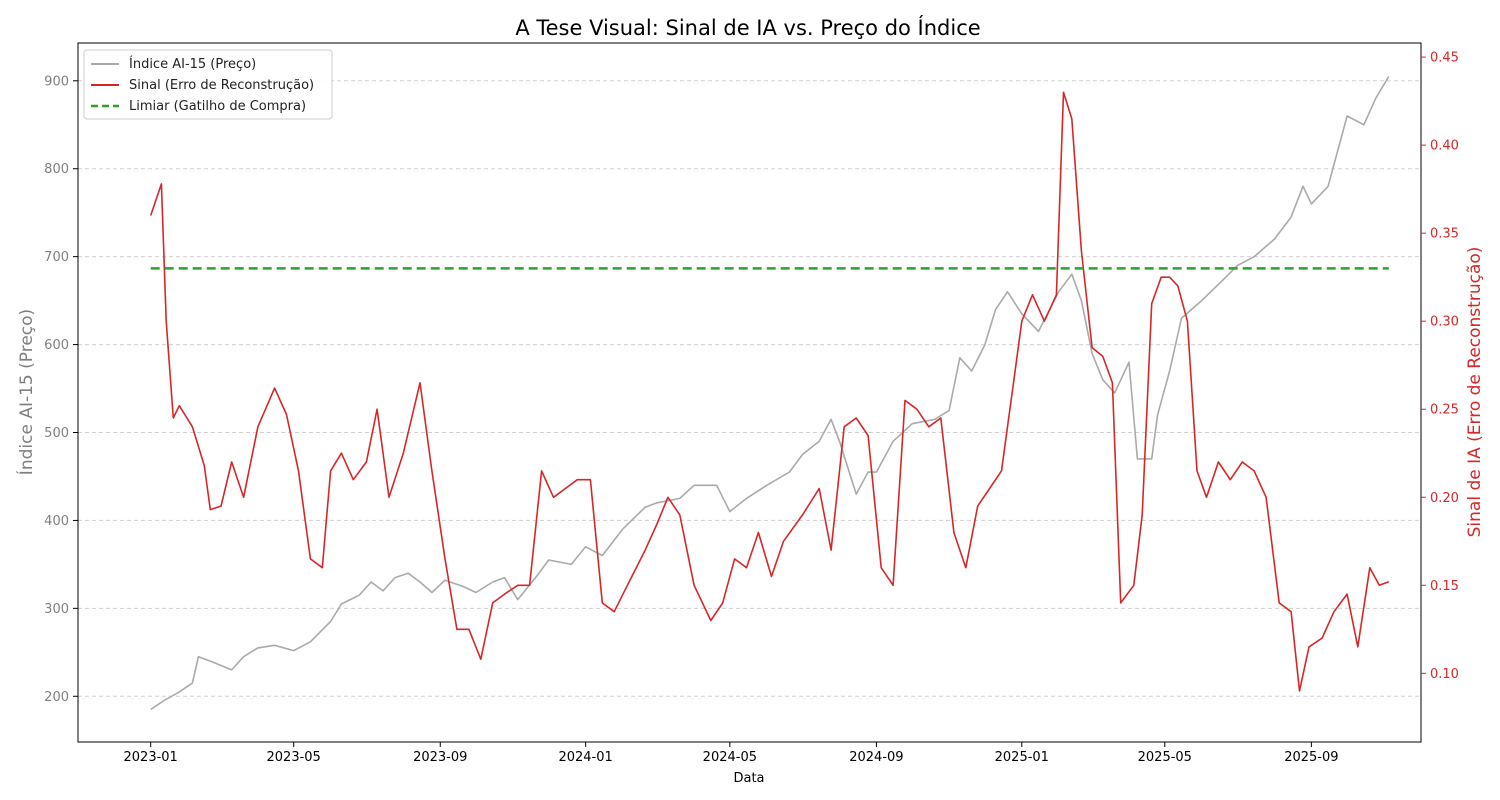 The width and height of the screenshot is (1500, 800). I want to click on x-tick-label: 2024-01, so click(585, 757).